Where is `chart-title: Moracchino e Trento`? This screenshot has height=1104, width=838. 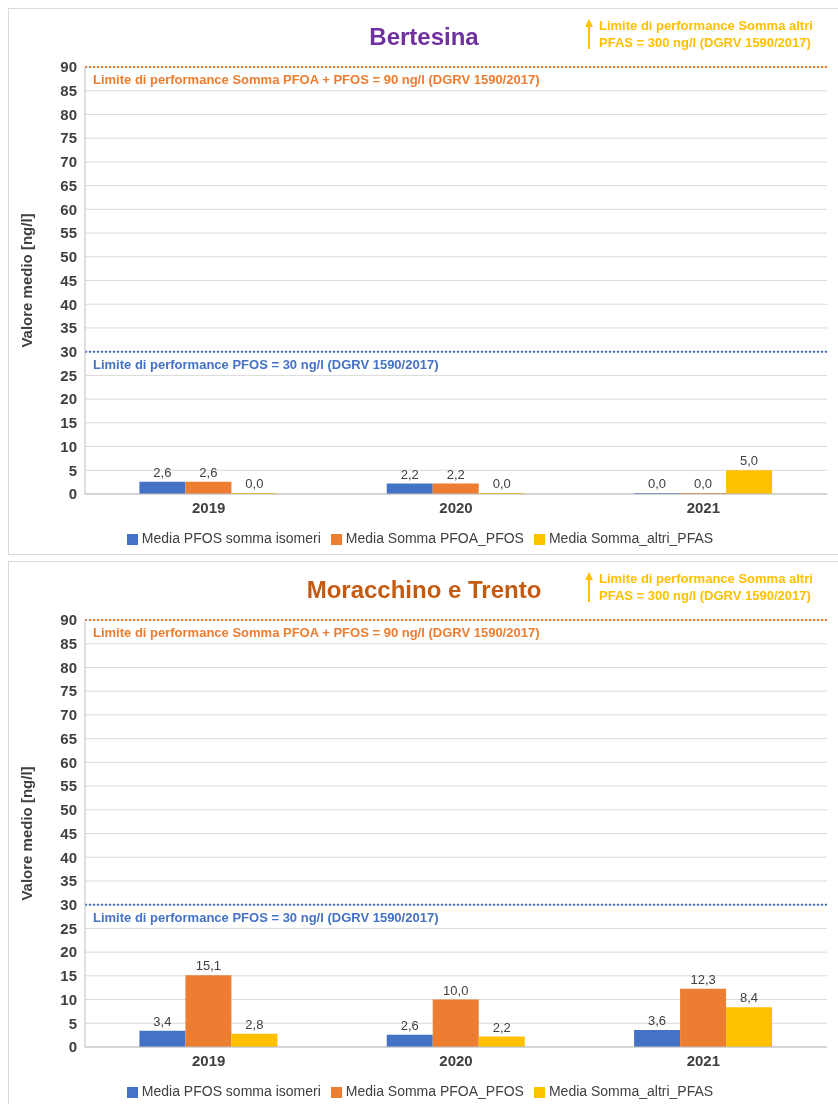 chart-title: Moracchino e Trento is located at coordinates (424, 589).